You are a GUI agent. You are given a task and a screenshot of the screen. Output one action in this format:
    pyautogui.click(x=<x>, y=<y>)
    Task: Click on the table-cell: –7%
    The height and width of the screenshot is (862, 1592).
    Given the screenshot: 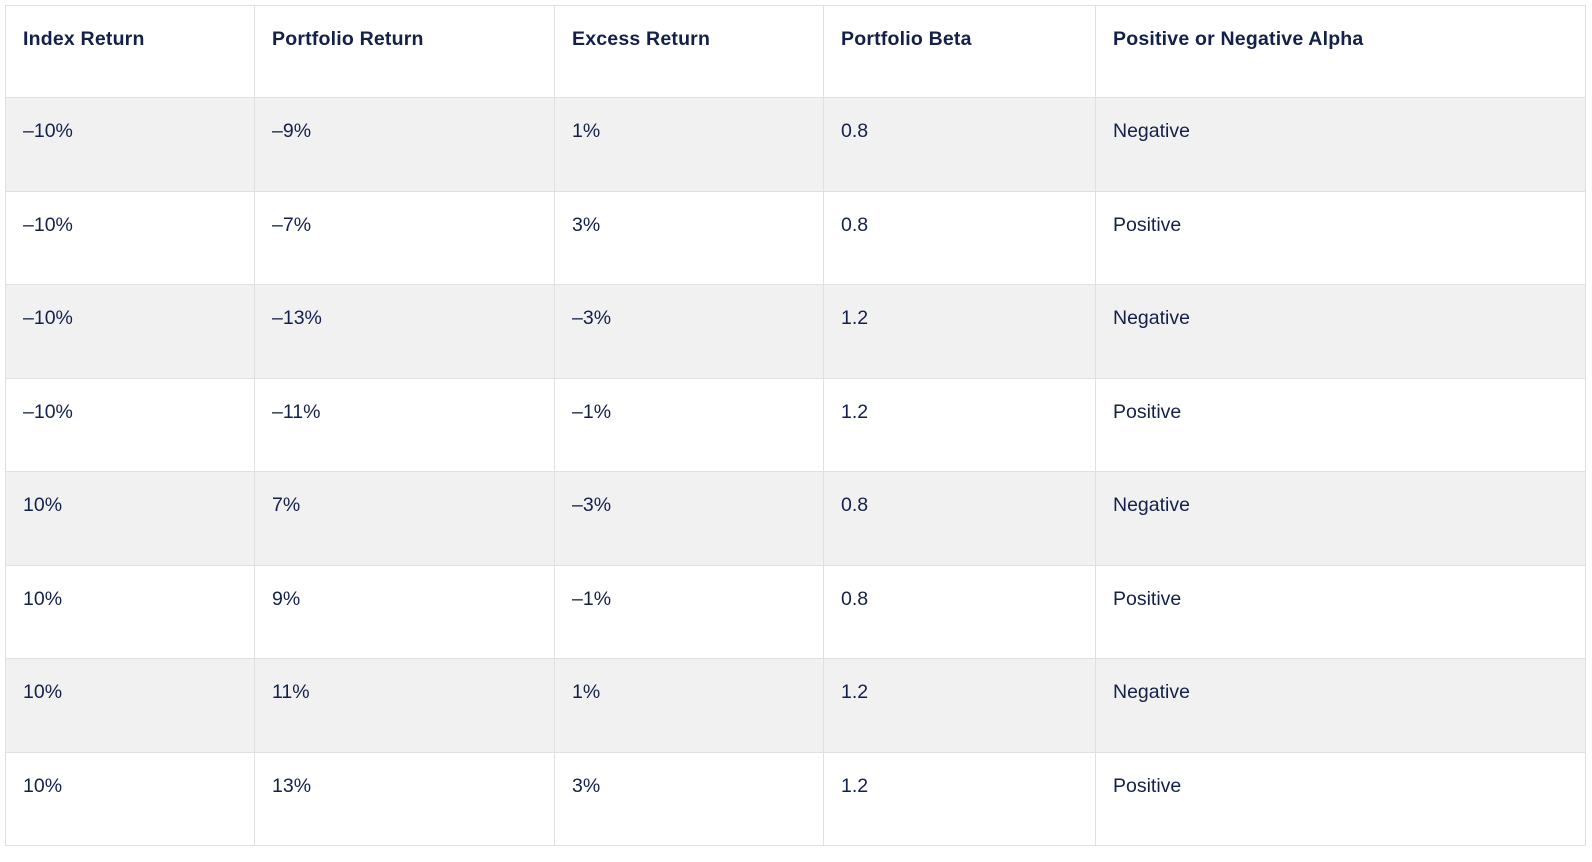 What is the action you would take?
    pyautogui.click(x=404, y=237)
    